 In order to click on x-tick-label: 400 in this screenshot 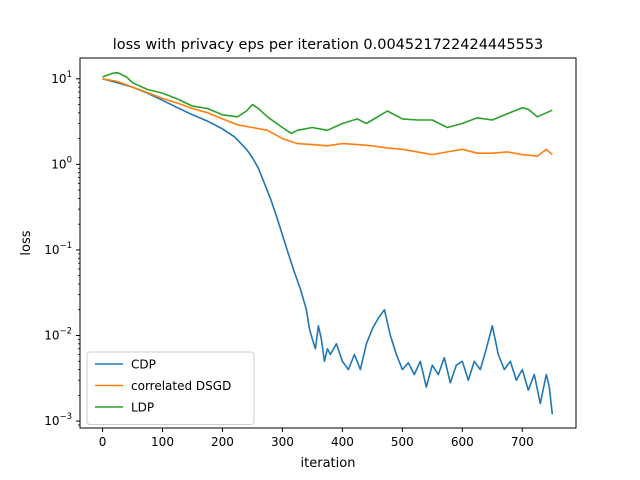, I will do `click(342, 442)`.